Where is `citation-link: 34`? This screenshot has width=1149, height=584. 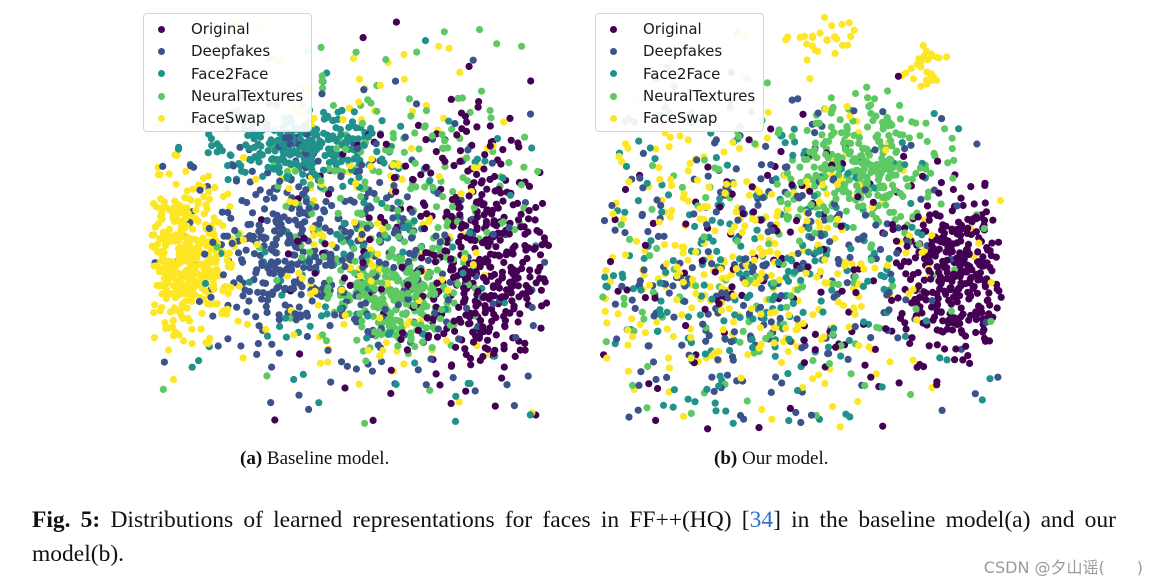 citation-link: 34 is located at coordinates (761, 520).